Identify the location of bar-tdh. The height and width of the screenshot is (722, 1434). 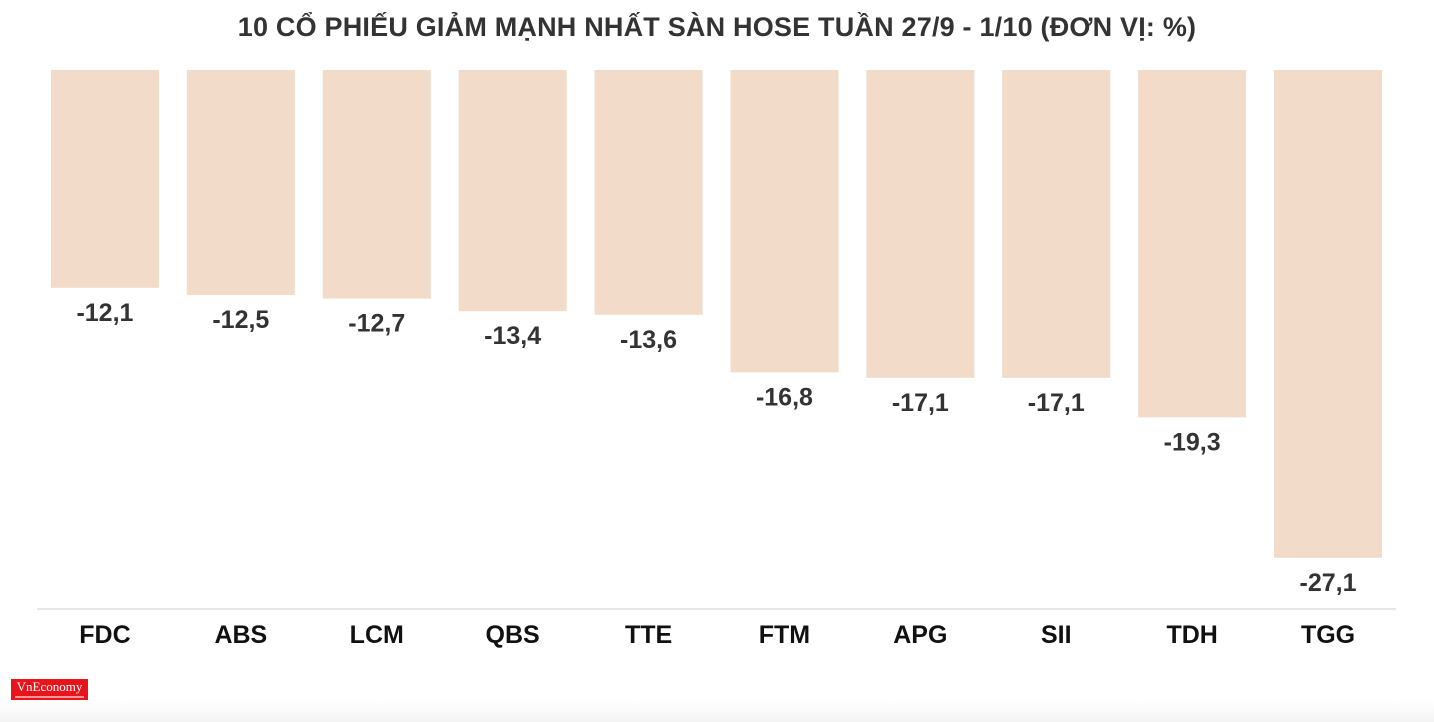
(1192, 244).